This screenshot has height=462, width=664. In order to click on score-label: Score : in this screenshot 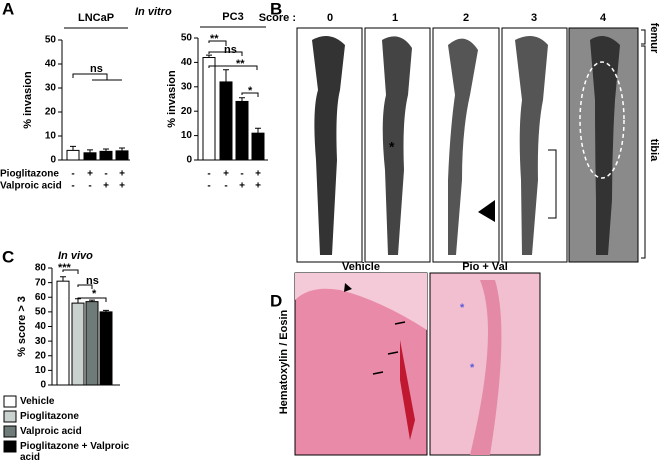, I will do `click(277, 18)`.